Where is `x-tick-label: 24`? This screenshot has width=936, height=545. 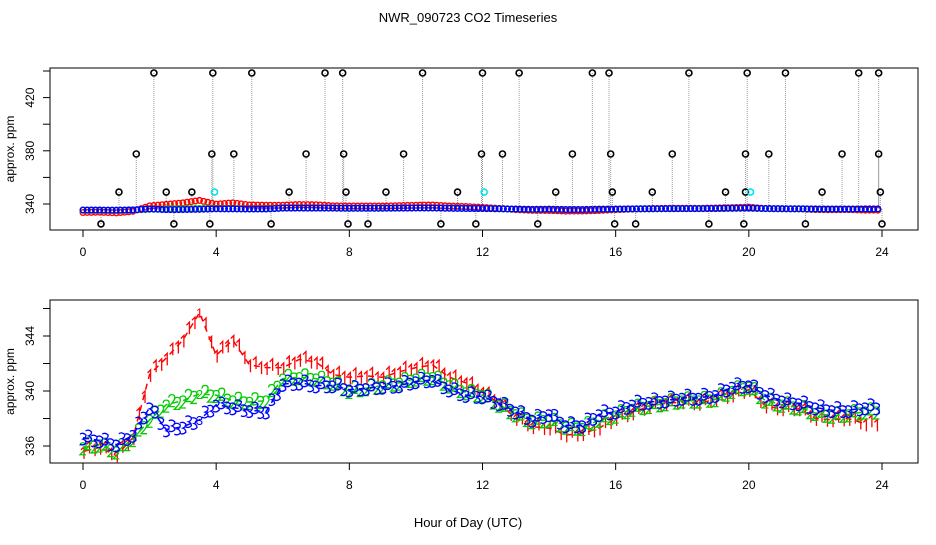
x-tick-label: 24 is located at coordinates (882, 485).